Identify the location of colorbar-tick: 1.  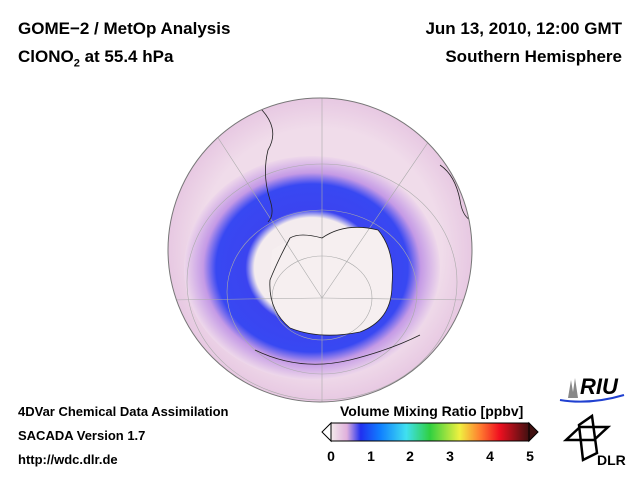
(371, 456).